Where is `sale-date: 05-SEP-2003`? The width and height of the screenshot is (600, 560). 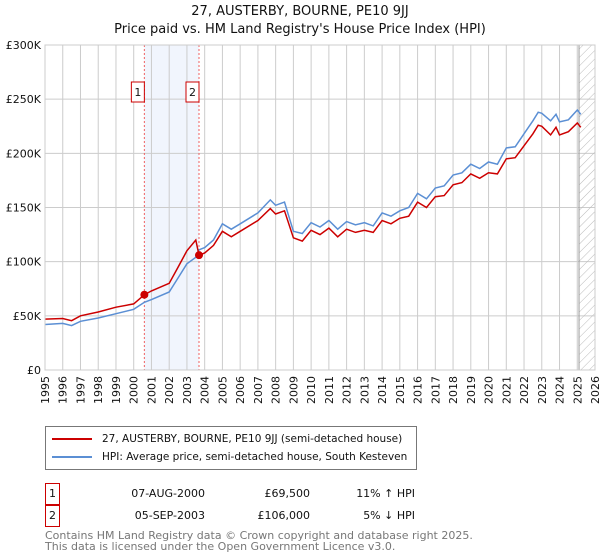 sale-date: 05-SEP-2003 is located at coordinates (169, 515).